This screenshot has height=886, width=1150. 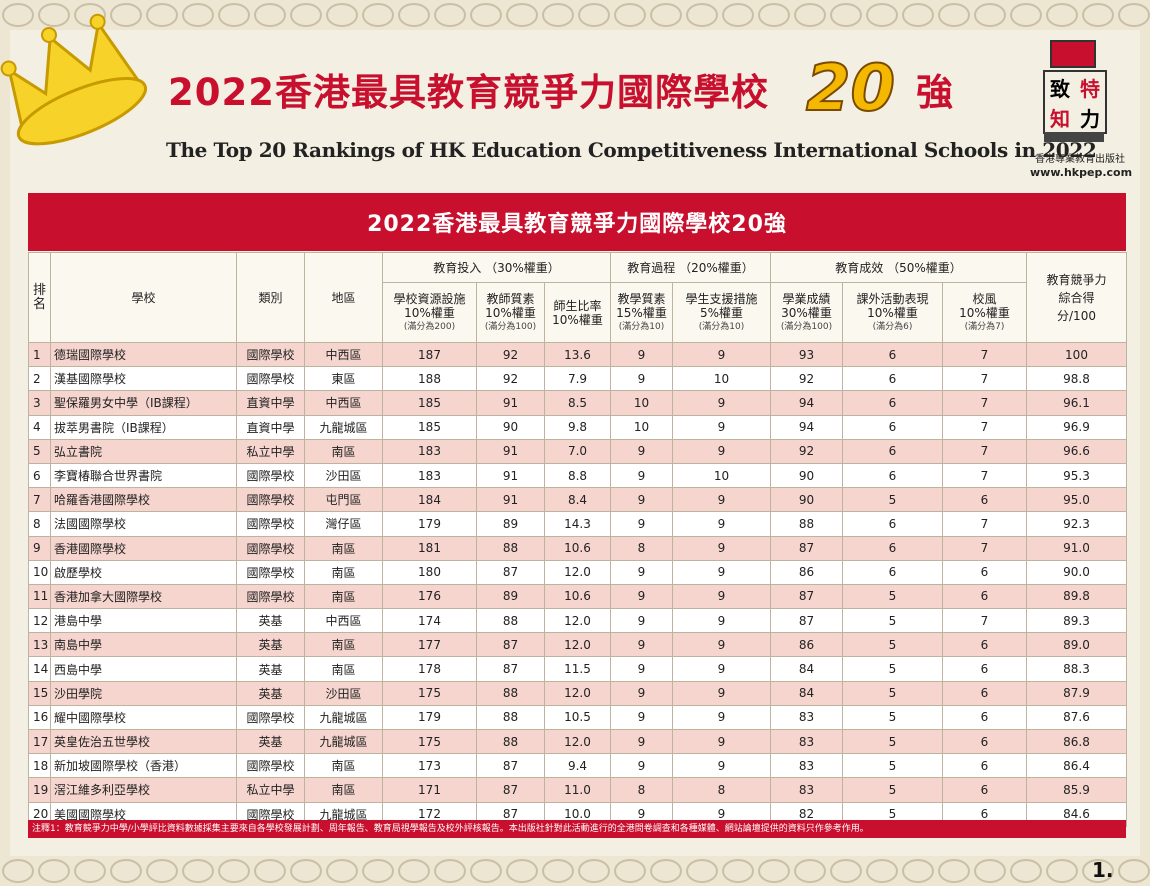 What do you see at coordinates (270, 717) in the screenshot?
I see `cell-type: 國際學校` at bounding box center [270, 717].